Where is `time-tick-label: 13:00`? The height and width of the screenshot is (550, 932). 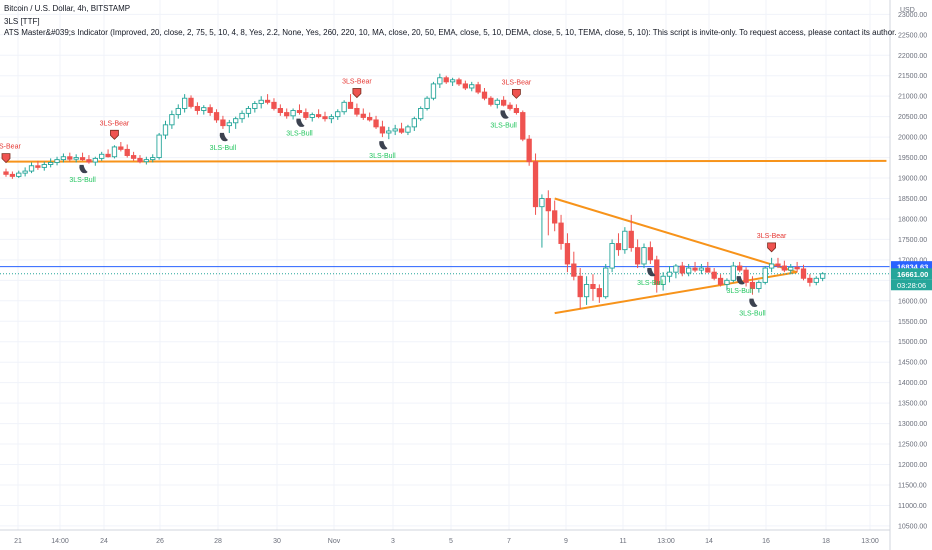
time-tick-label: 13:00 is located at coordinates (666, 541).